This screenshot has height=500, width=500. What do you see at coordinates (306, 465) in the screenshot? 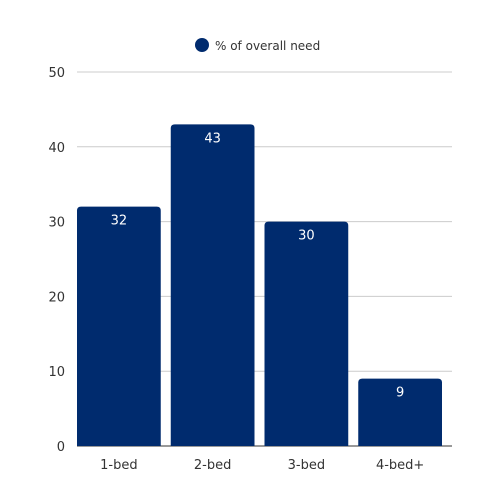
I see `x-tick-label-3-bed: 3-bed` at bounding box center [306, 465].